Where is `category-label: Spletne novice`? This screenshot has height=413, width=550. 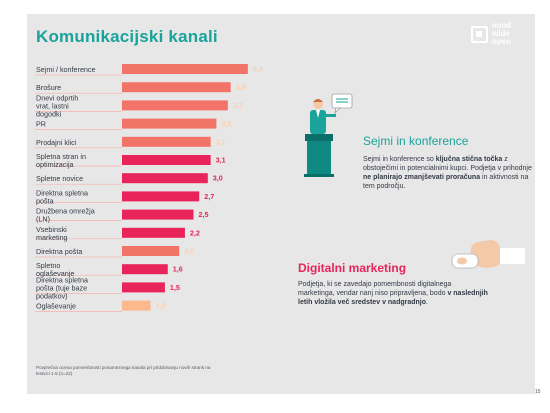 category-label: Spletne novice is located at coordinates (59, 178).